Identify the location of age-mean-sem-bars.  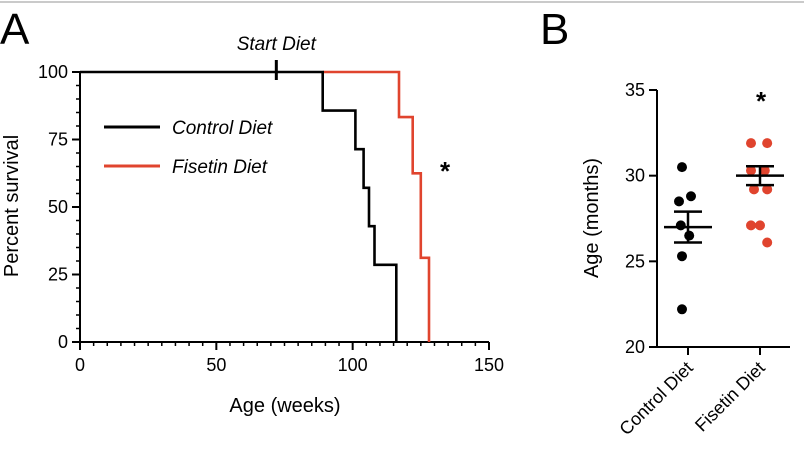
(724, 204).